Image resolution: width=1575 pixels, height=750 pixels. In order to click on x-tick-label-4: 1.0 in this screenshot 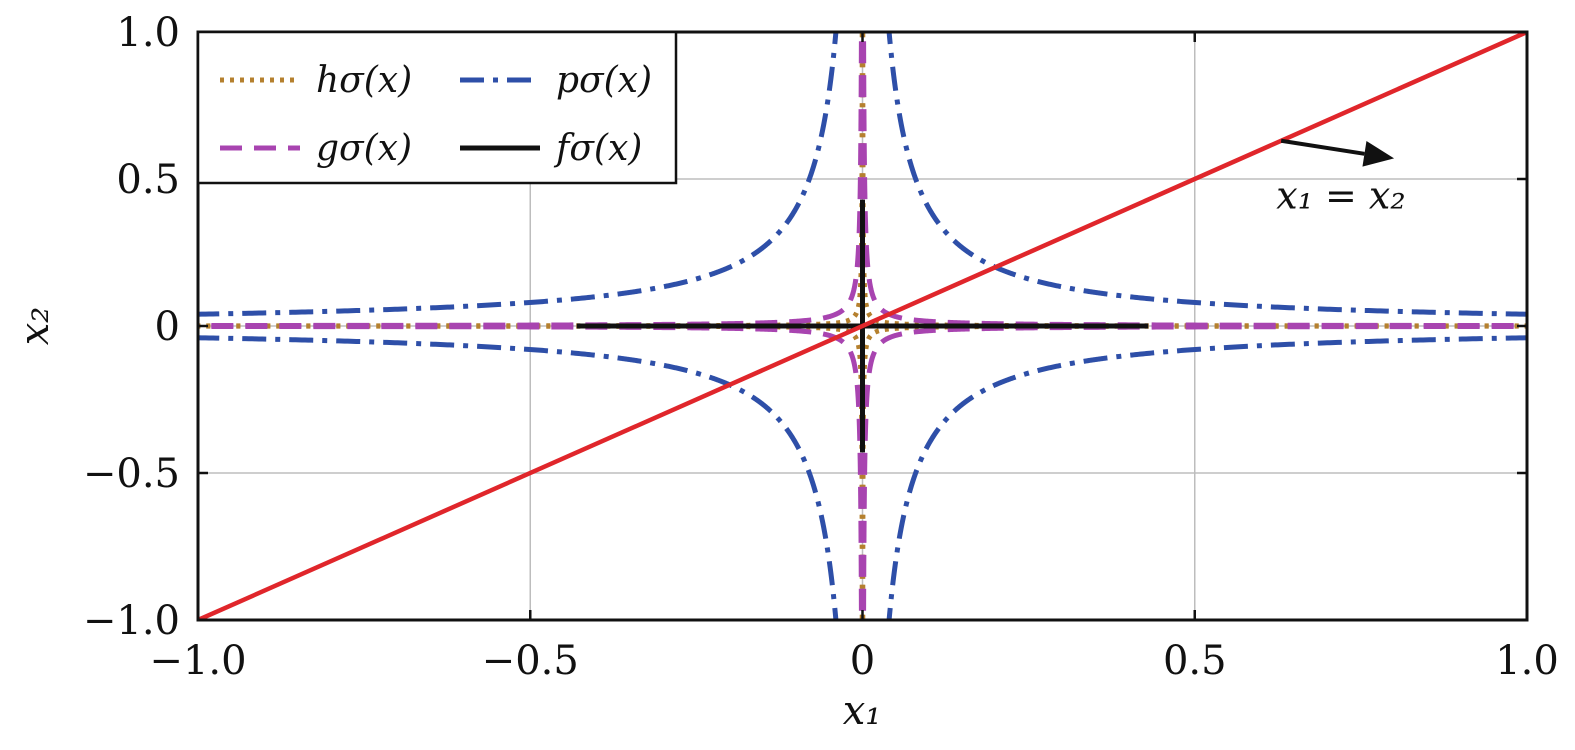, I will do `click(1527, 661)`.